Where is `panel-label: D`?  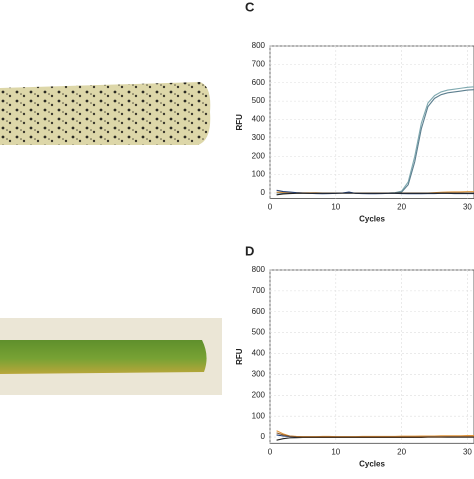
panel-label: D is located at coordinates (249, 250).